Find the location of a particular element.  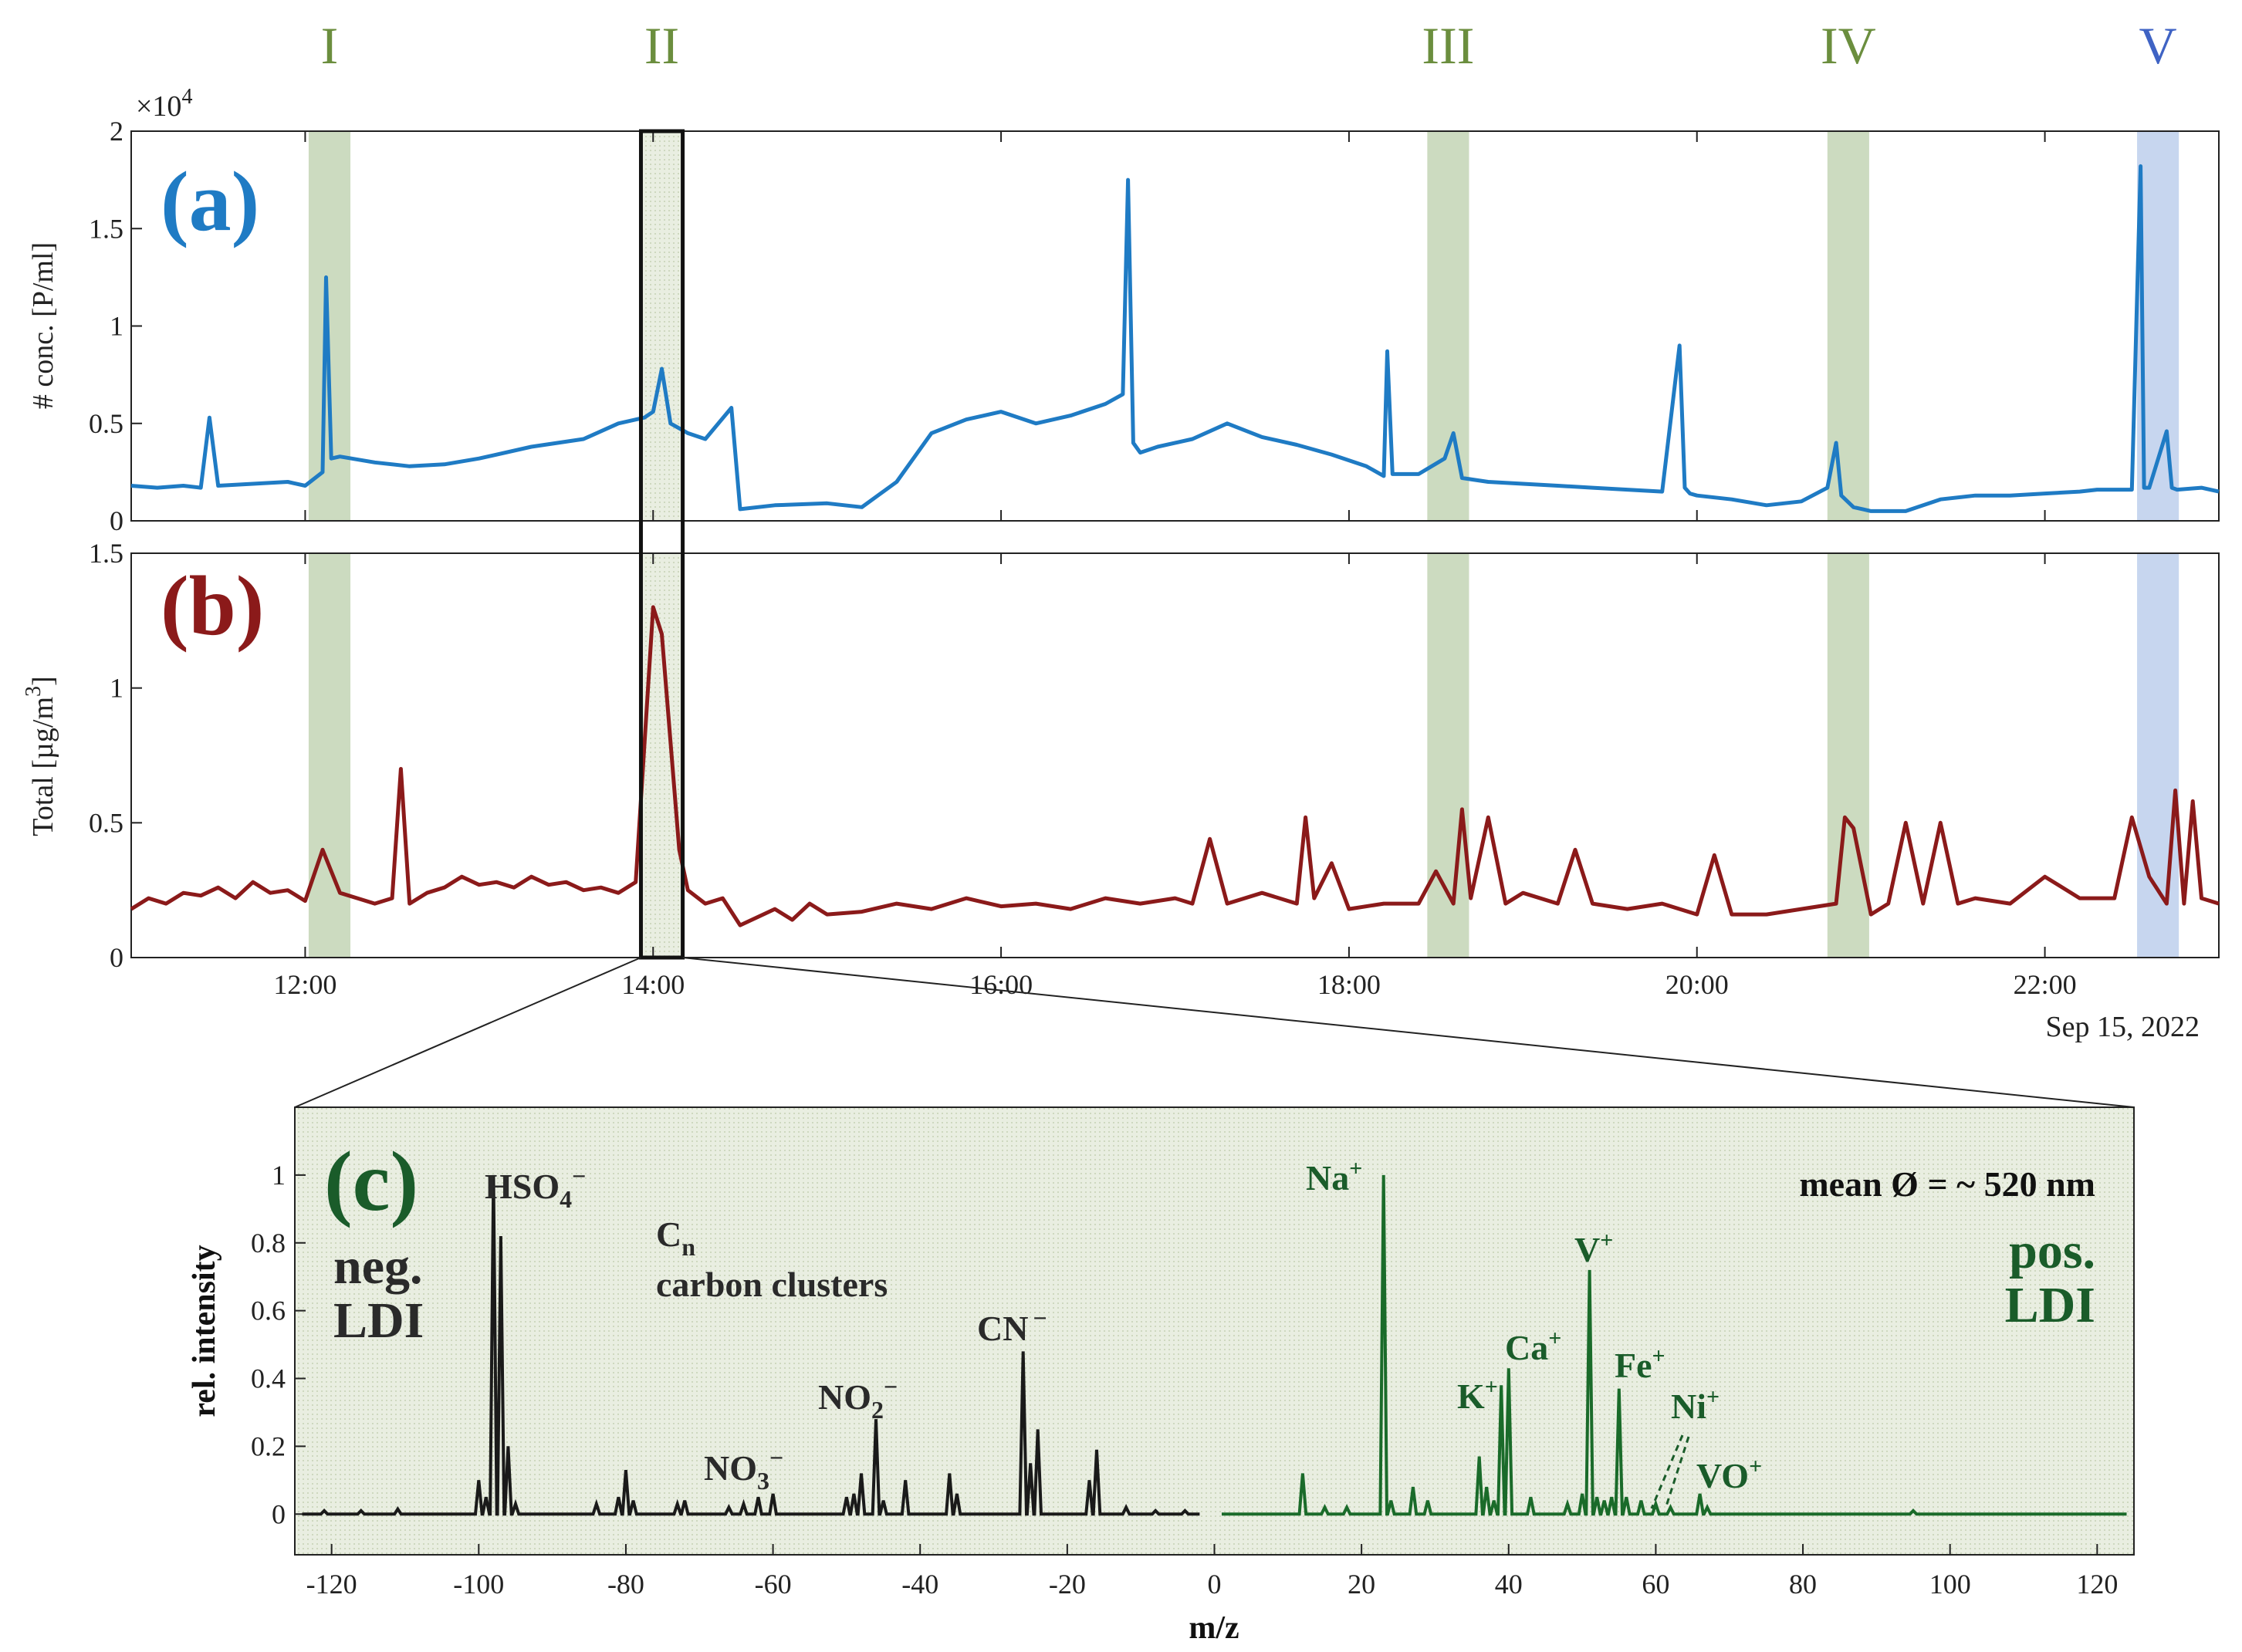

c-y-tick-label: 0.8 is located at coordinates (268, 1243).